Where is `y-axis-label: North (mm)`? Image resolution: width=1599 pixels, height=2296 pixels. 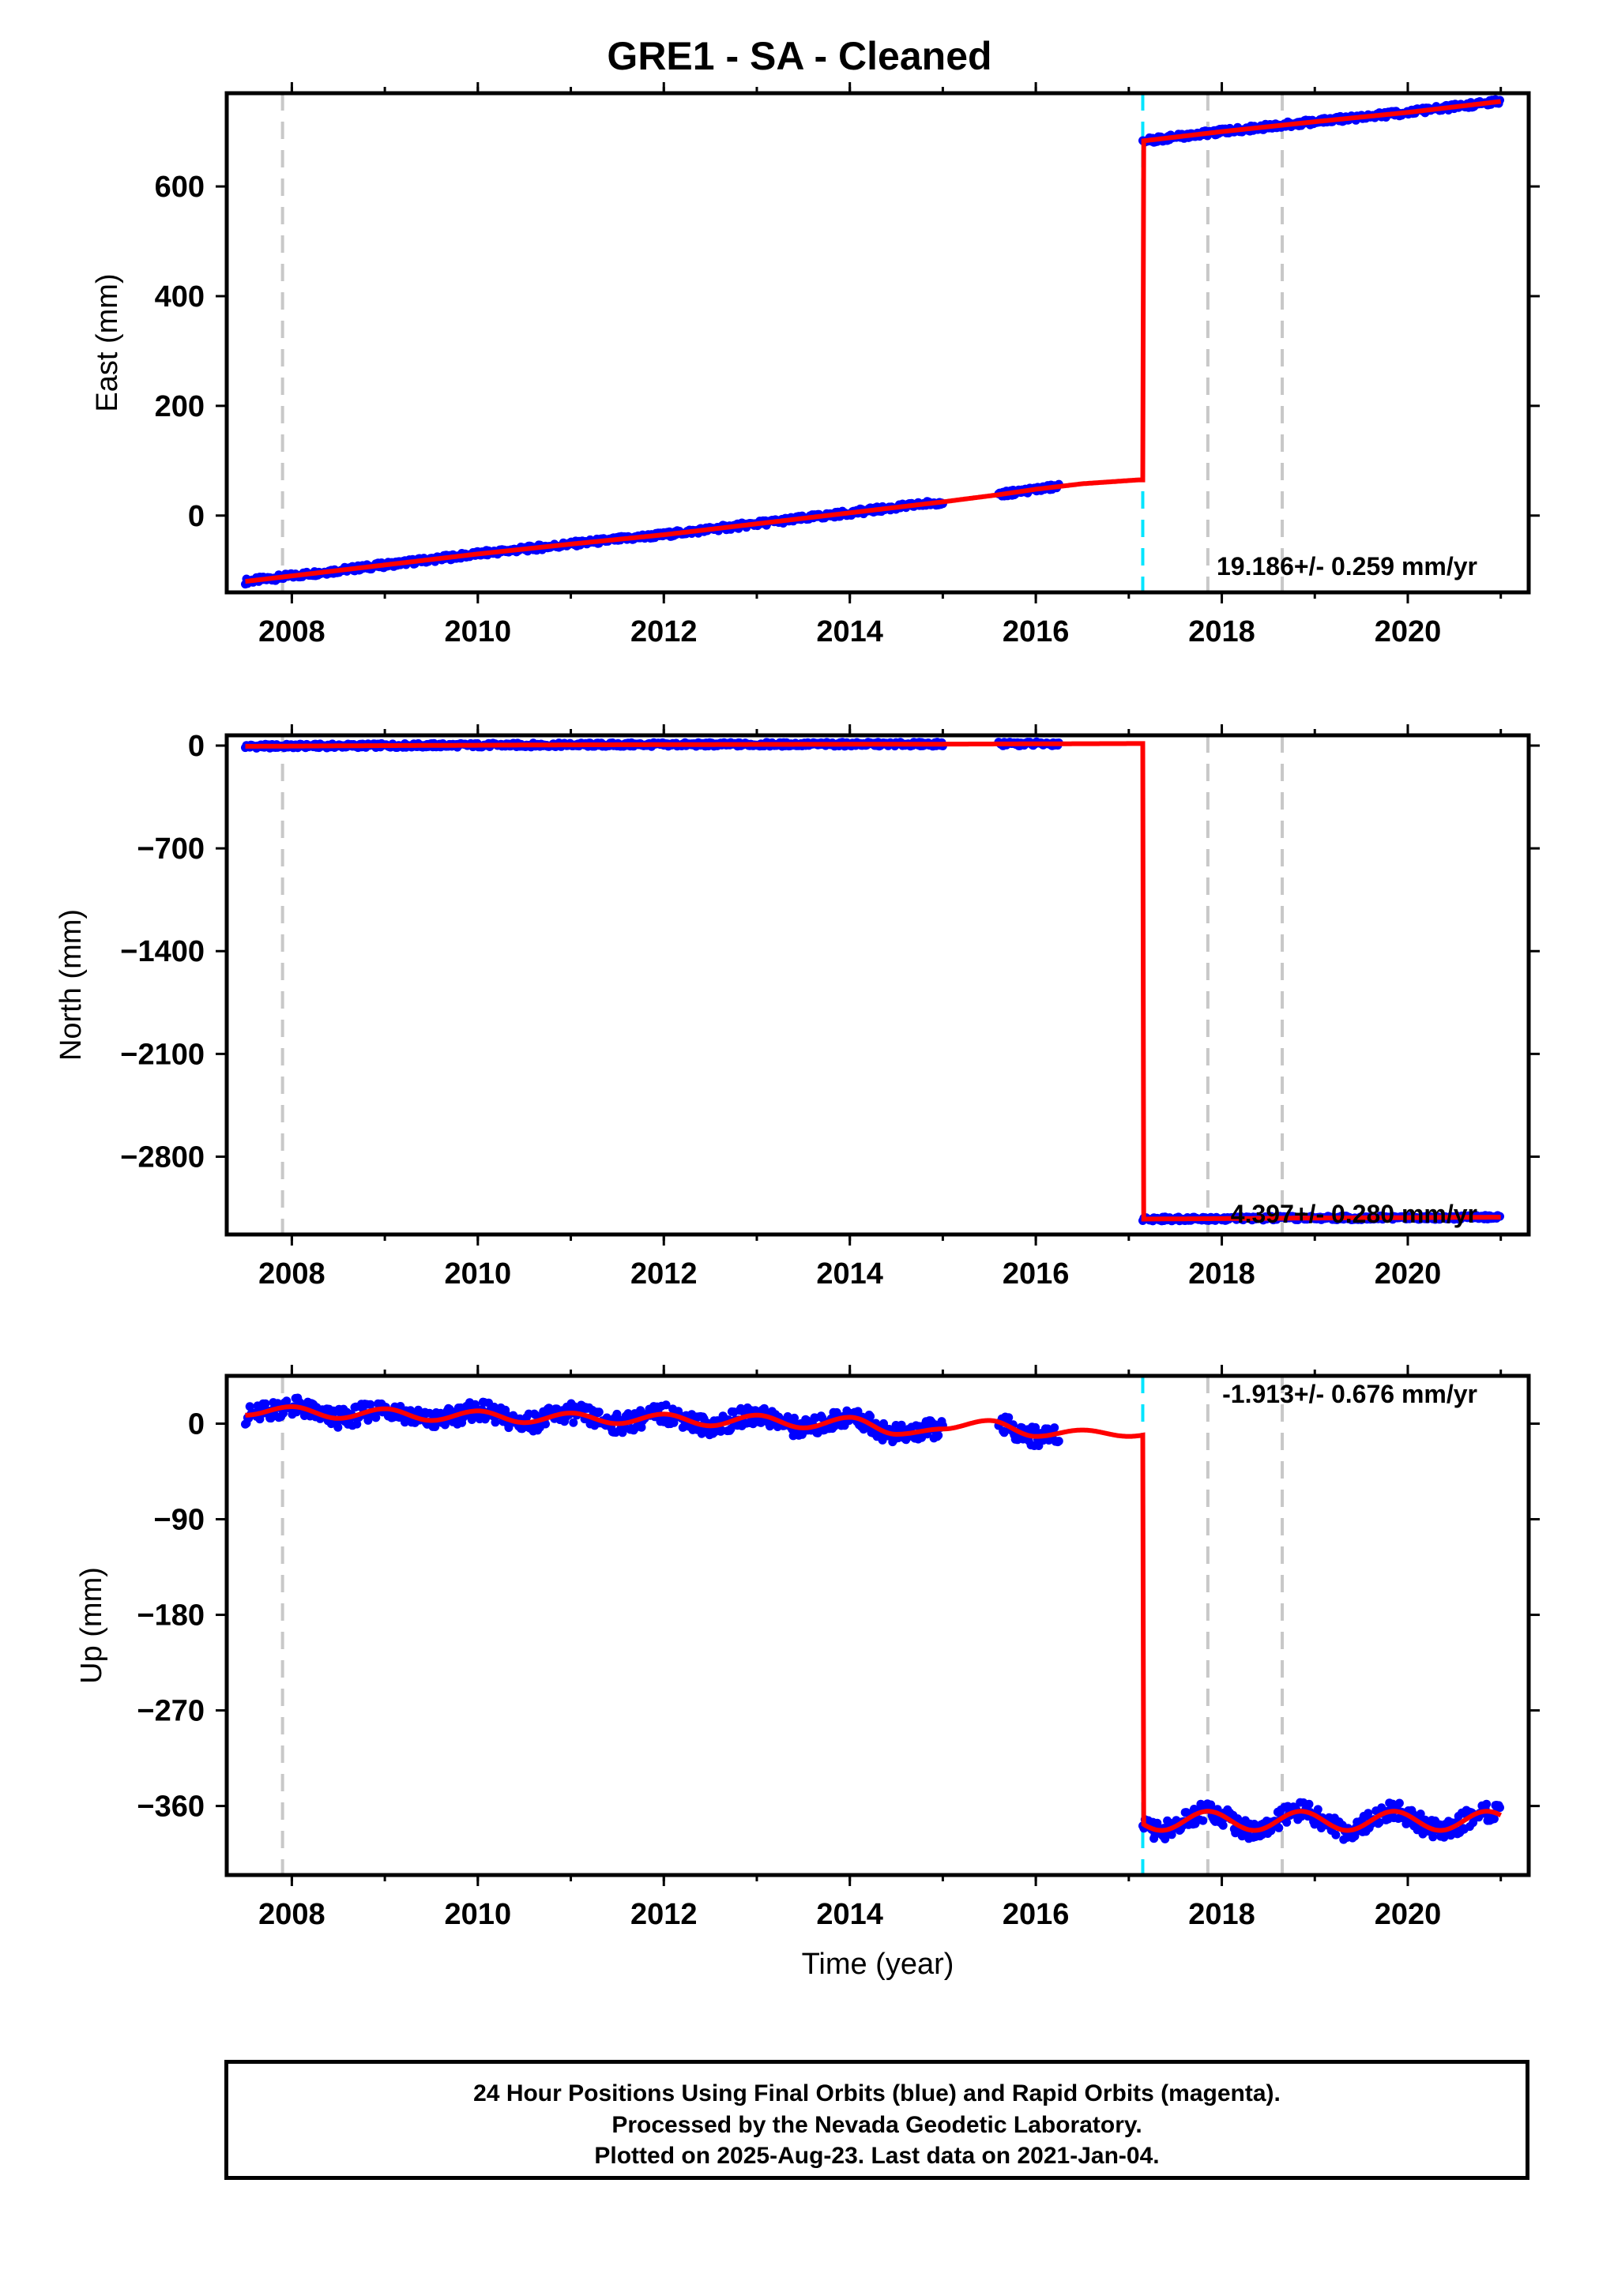 y-axis-label: North (mm) is located at coordinates (71, 985).